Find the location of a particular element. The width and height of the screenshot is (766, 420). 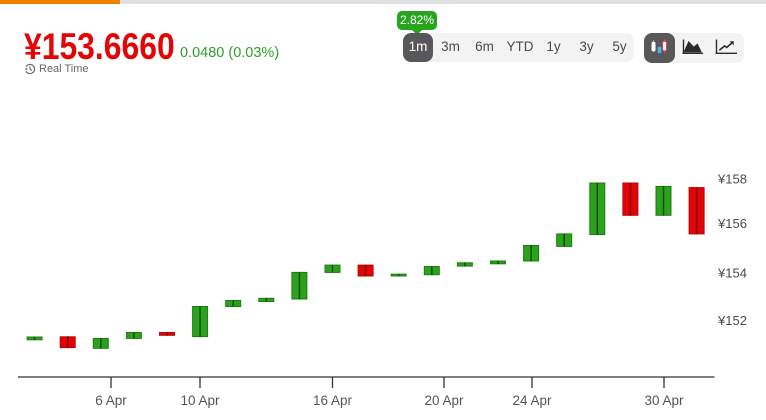

svg-text: 10 Apr is located at coordinates (200, 400).